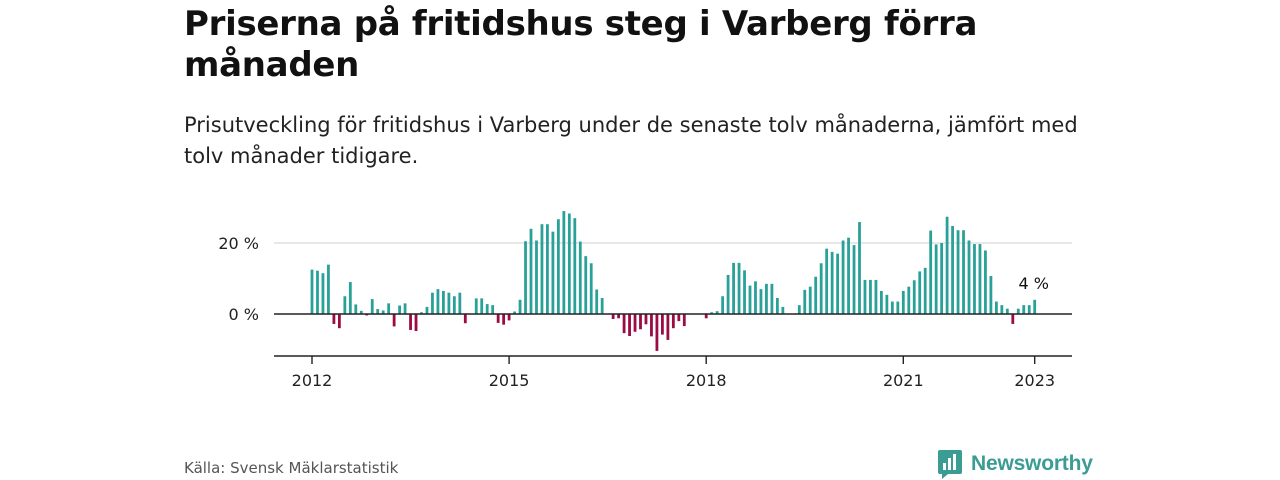  Describe the element at coordinates (673, 373) in the screenshot. I see `x-tick-labels: 2012 2015 2018 2021 2023` at that location.